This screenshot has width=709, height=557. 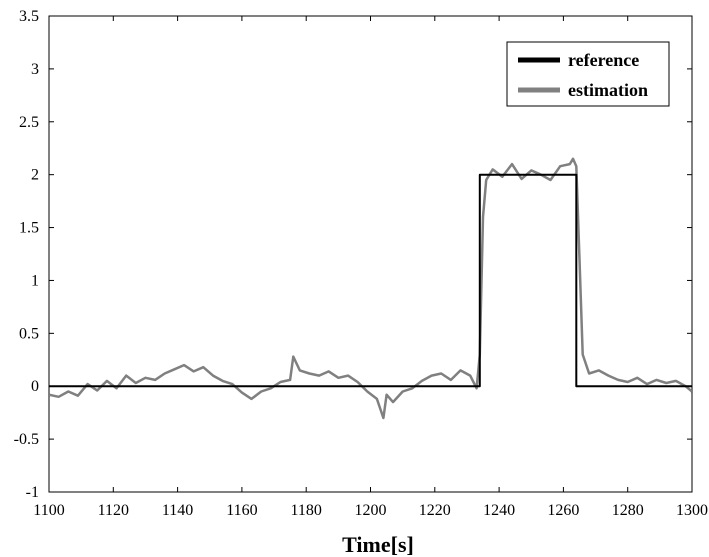 What do you see at coordinates (29, 122) in the screenshot?
I see `y-tick-label: 2.5` at bounding box center [29, 122].